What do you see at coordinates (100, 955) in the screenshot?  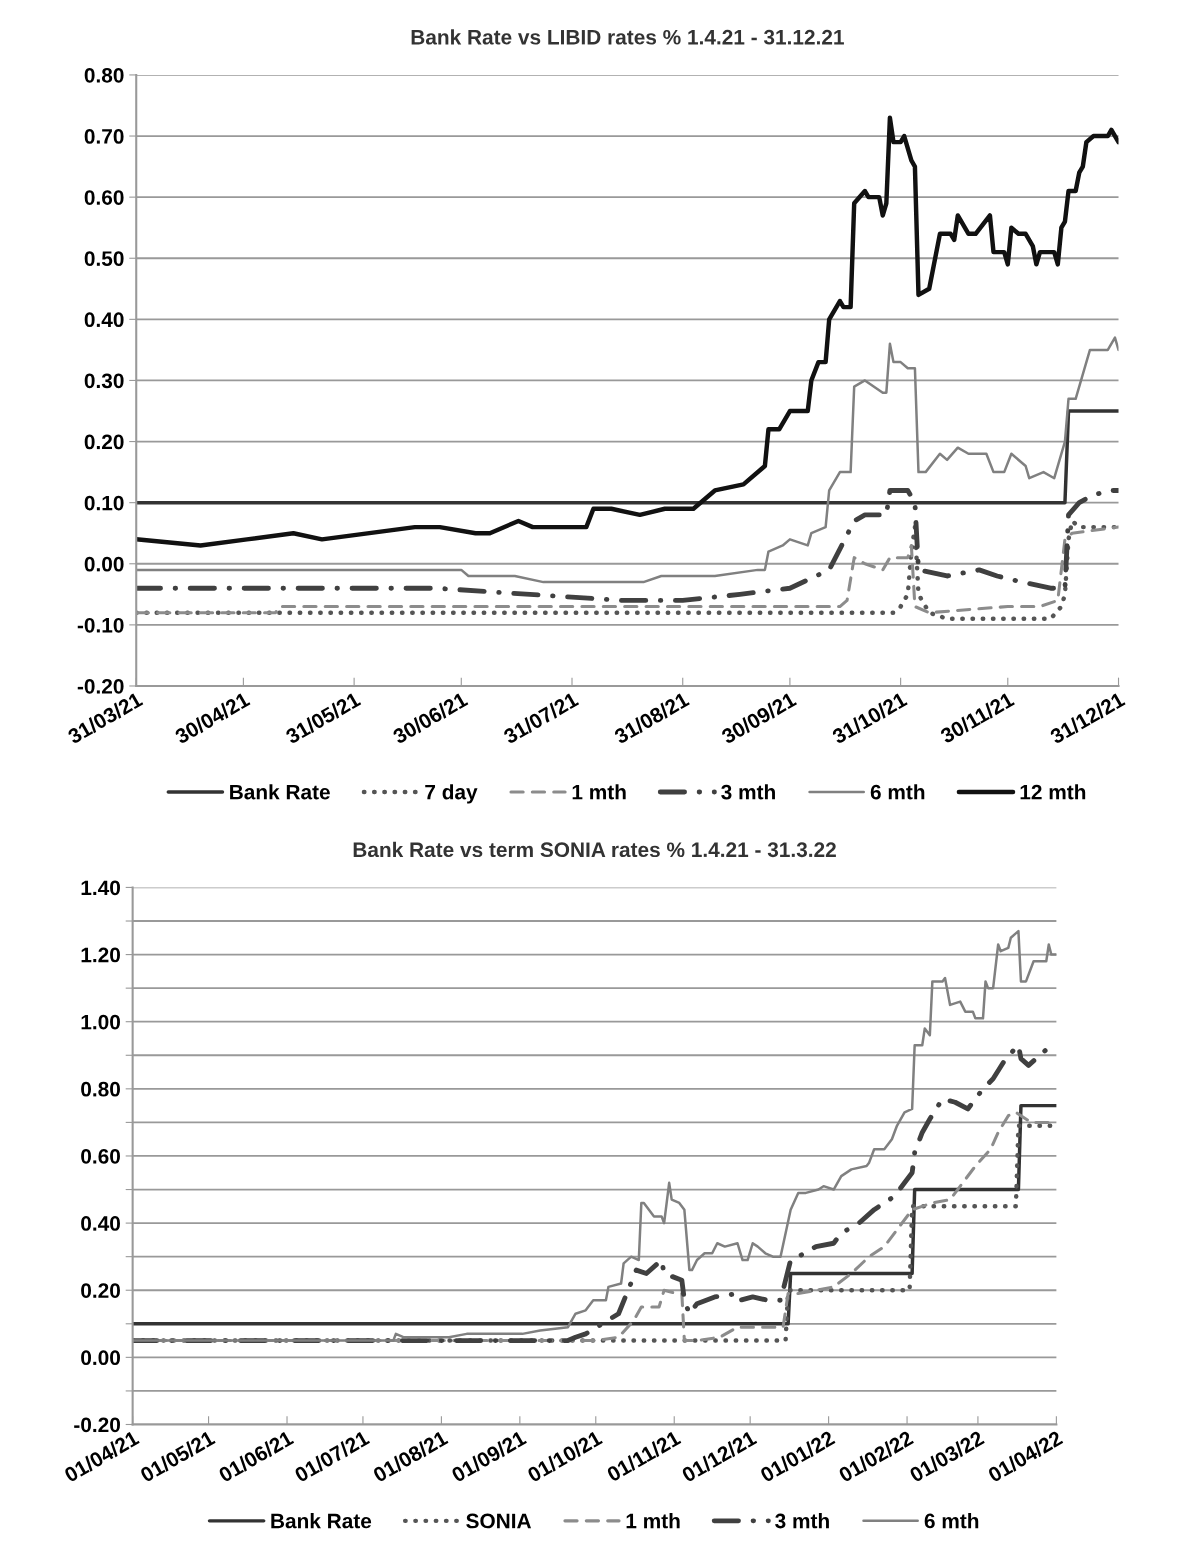 I see `y-tick-label: 1.20` at bounding box center [100, 955].